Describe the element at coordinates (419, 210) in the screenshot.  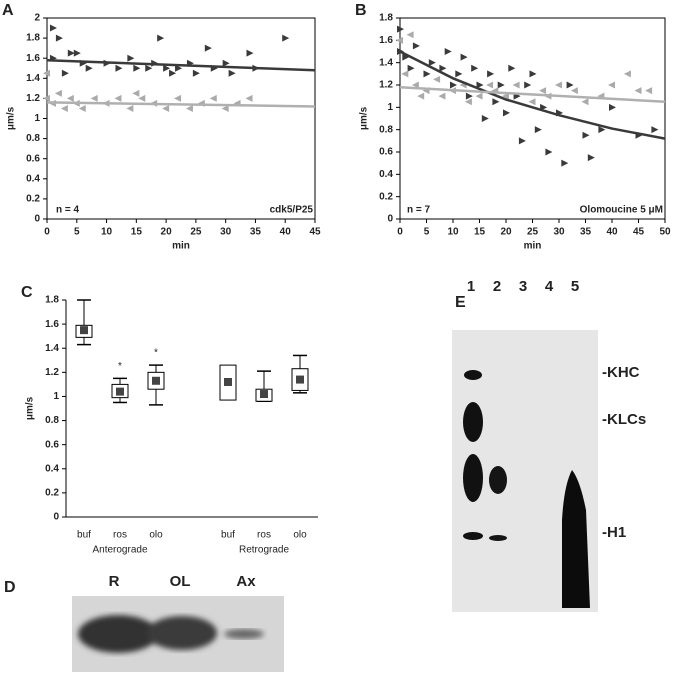
I see `annotation: n = 7` at that location.